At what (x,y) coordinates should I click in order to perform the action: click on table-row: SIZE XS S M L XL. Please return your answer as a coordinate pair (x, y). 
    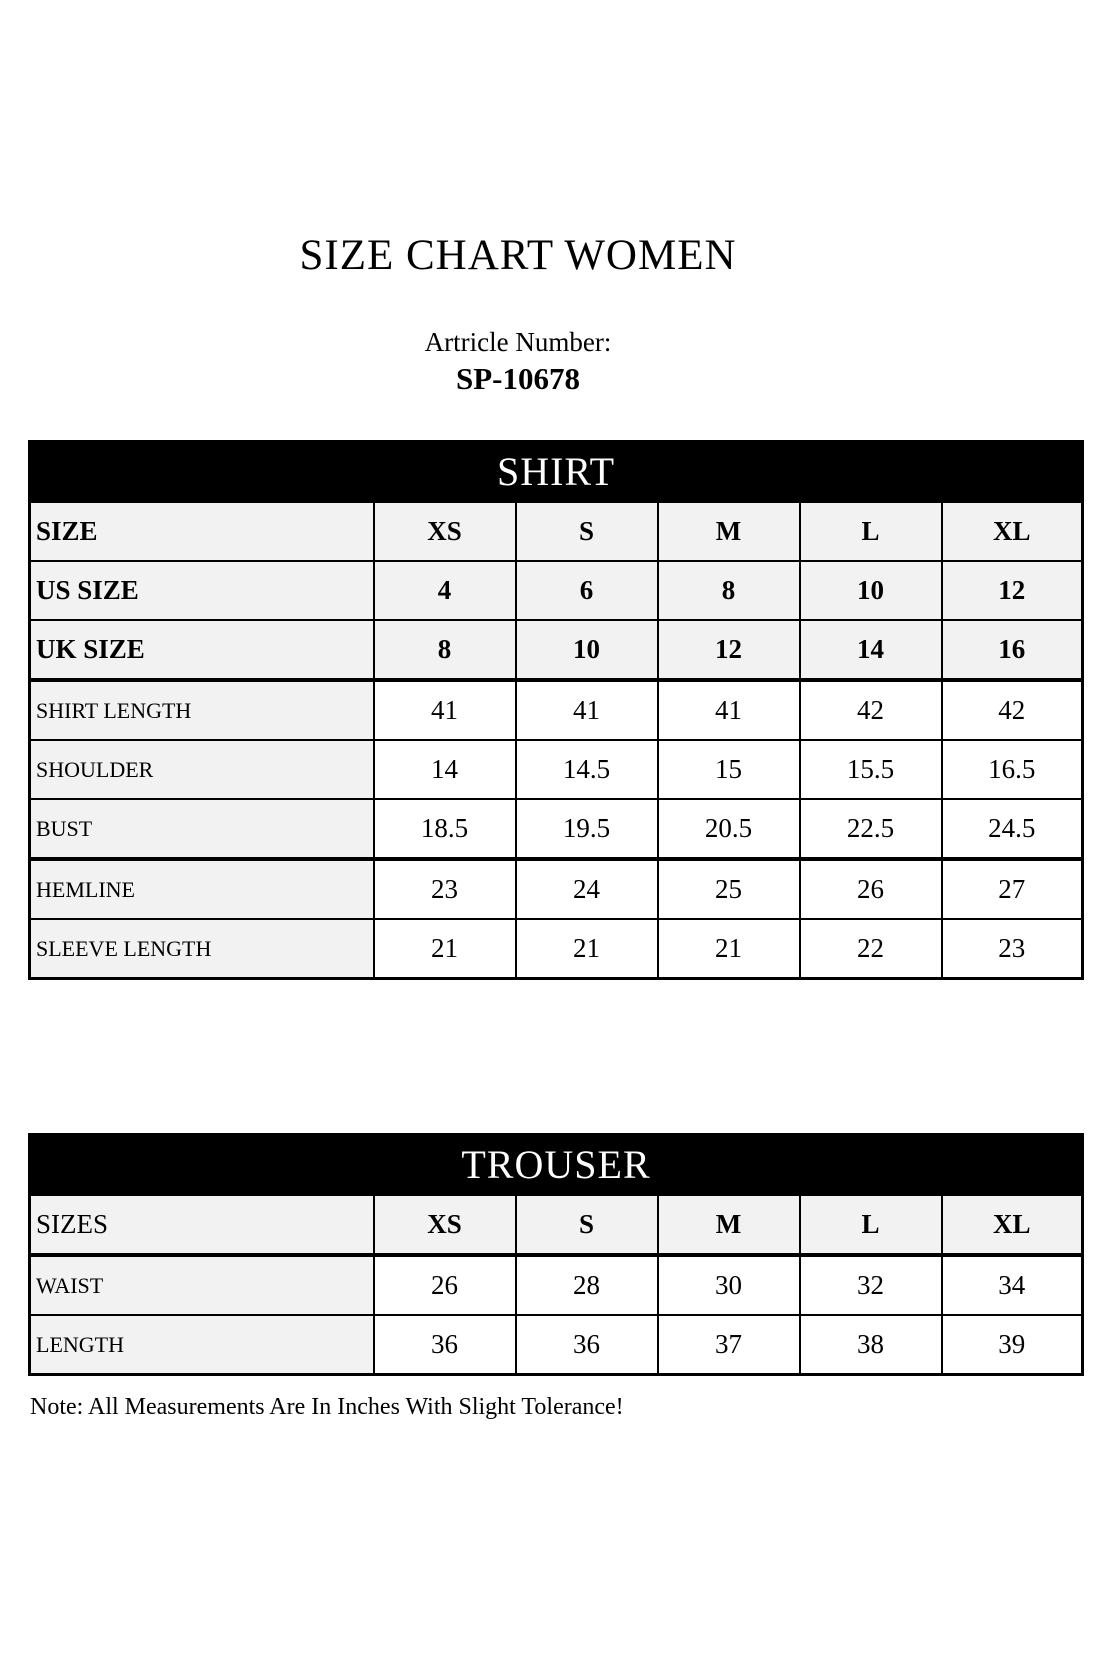
    Looking at the image, I should click on (556, 531).